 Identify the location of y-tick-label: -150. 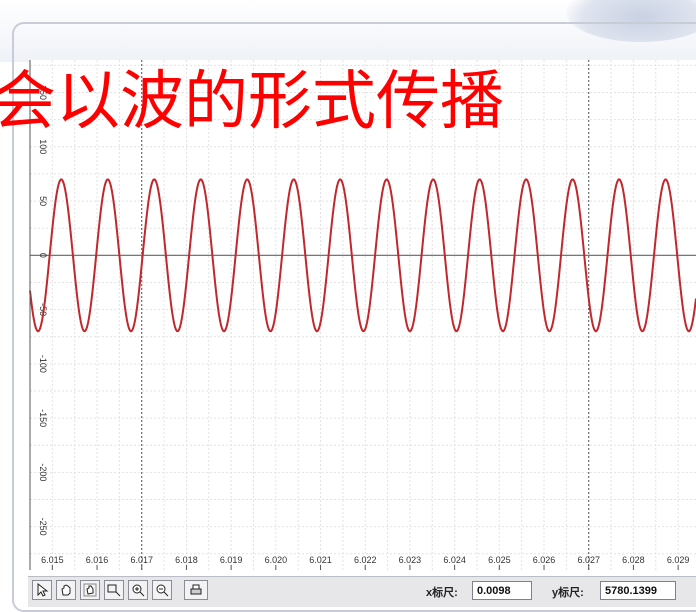
(43, 418).